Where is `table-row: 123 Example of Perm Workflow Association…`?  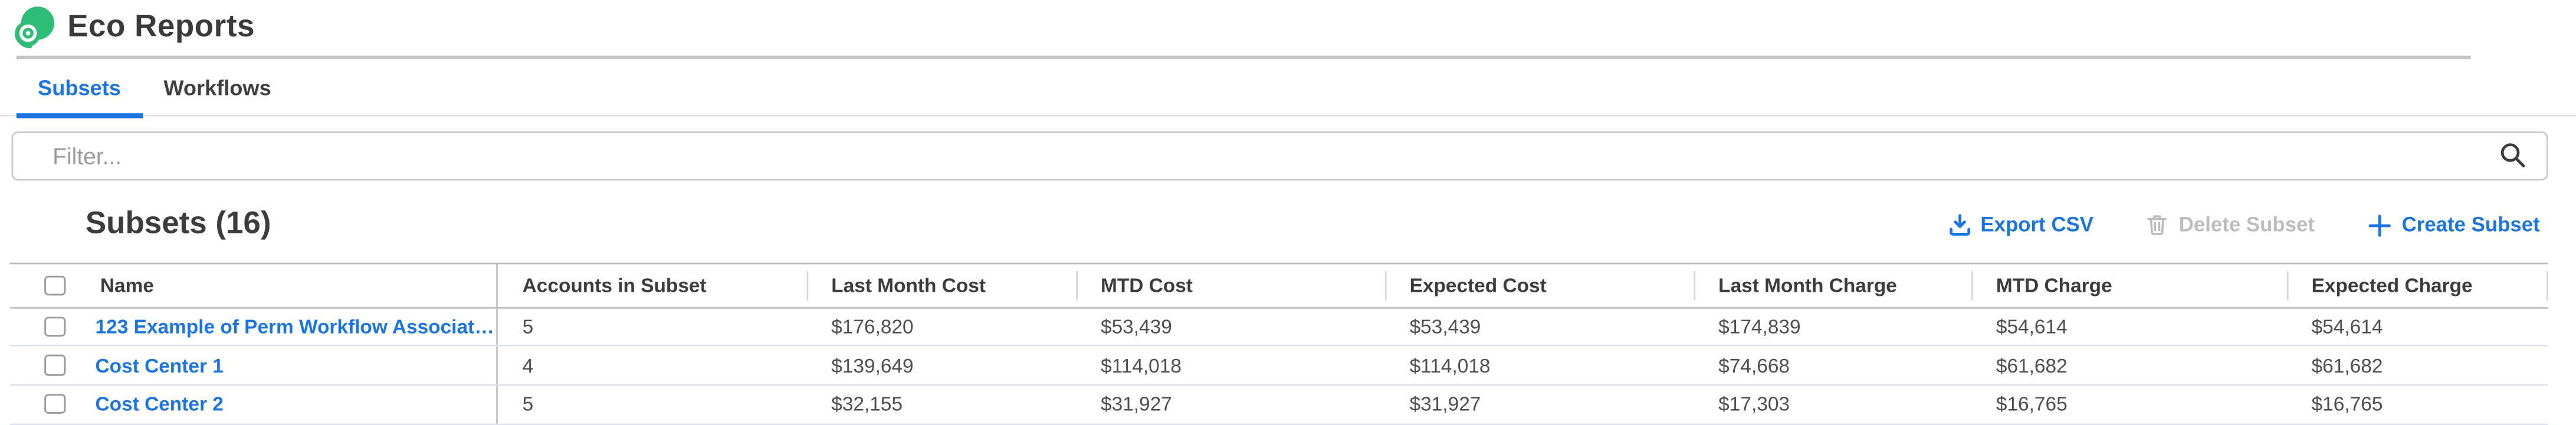 table-row: 123 Example of Perm Workflow Association… is located at coordinates (1278, 327).